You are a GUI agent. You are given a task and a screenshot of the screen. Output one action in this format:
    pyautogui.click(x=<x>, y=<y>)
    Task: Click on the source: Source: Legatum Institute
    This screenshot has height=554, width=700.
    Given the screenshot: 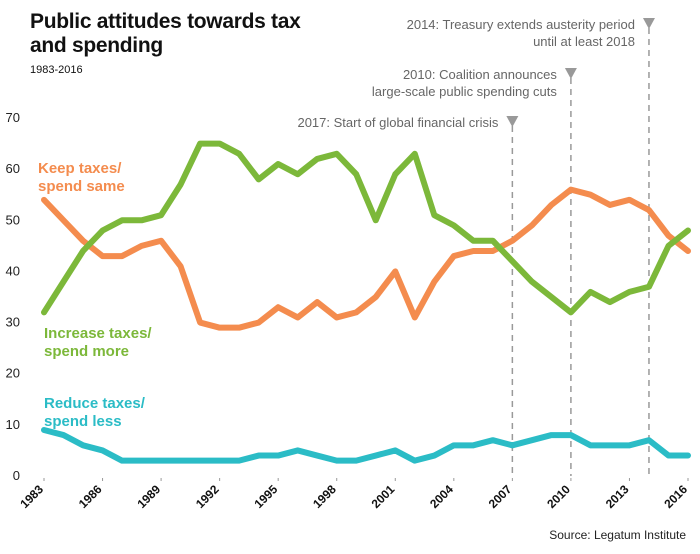 What is the action you would take?
    pyautogui.click(x=617, y=535)
    